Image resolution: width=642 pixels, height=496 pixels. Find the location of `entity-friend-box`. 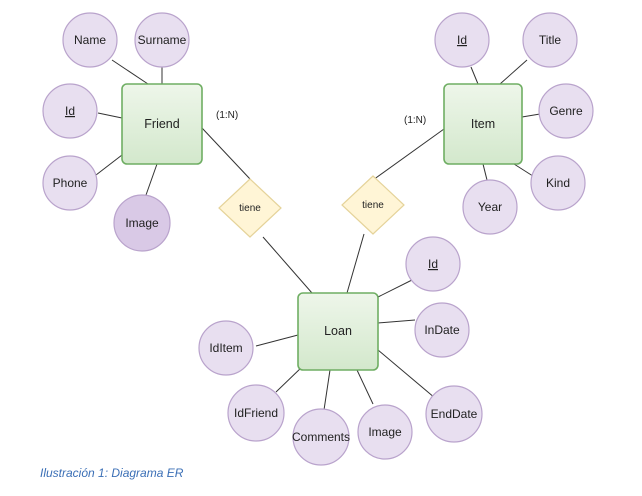

entity-friend-box is located at coordinates (162, 124).